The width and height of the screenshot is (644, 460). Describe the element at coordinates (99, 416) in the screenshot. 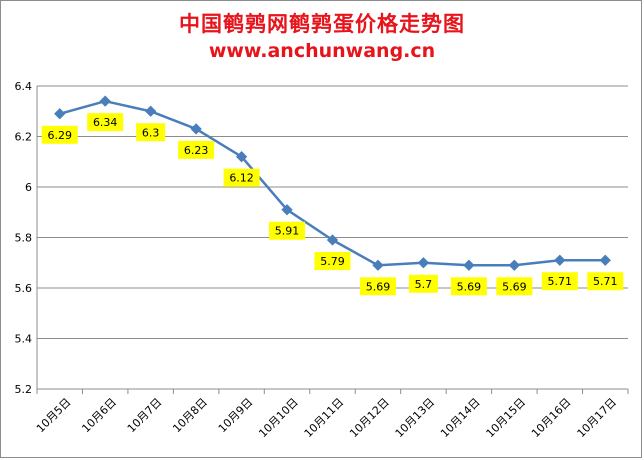

I see `x-tick-label: 10月6日` at that location.